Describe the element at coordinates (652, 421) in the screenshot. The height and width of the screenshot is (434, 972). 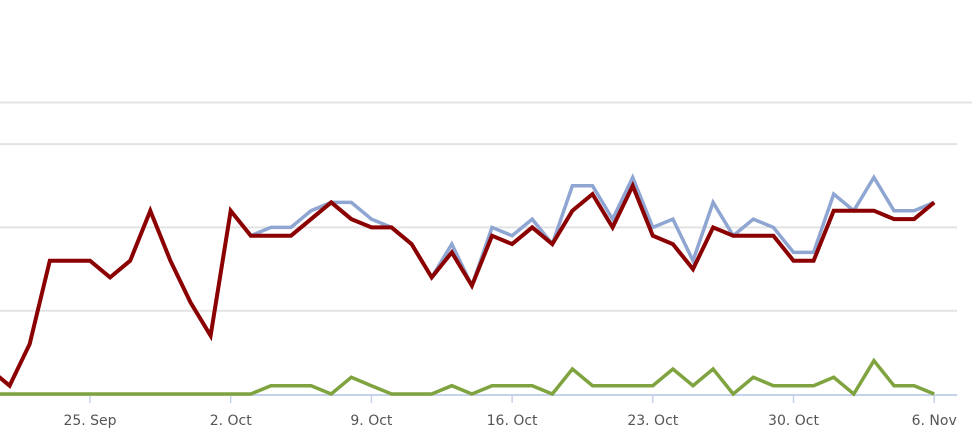
I see `x-tick-label: 23. Oct` at that location.